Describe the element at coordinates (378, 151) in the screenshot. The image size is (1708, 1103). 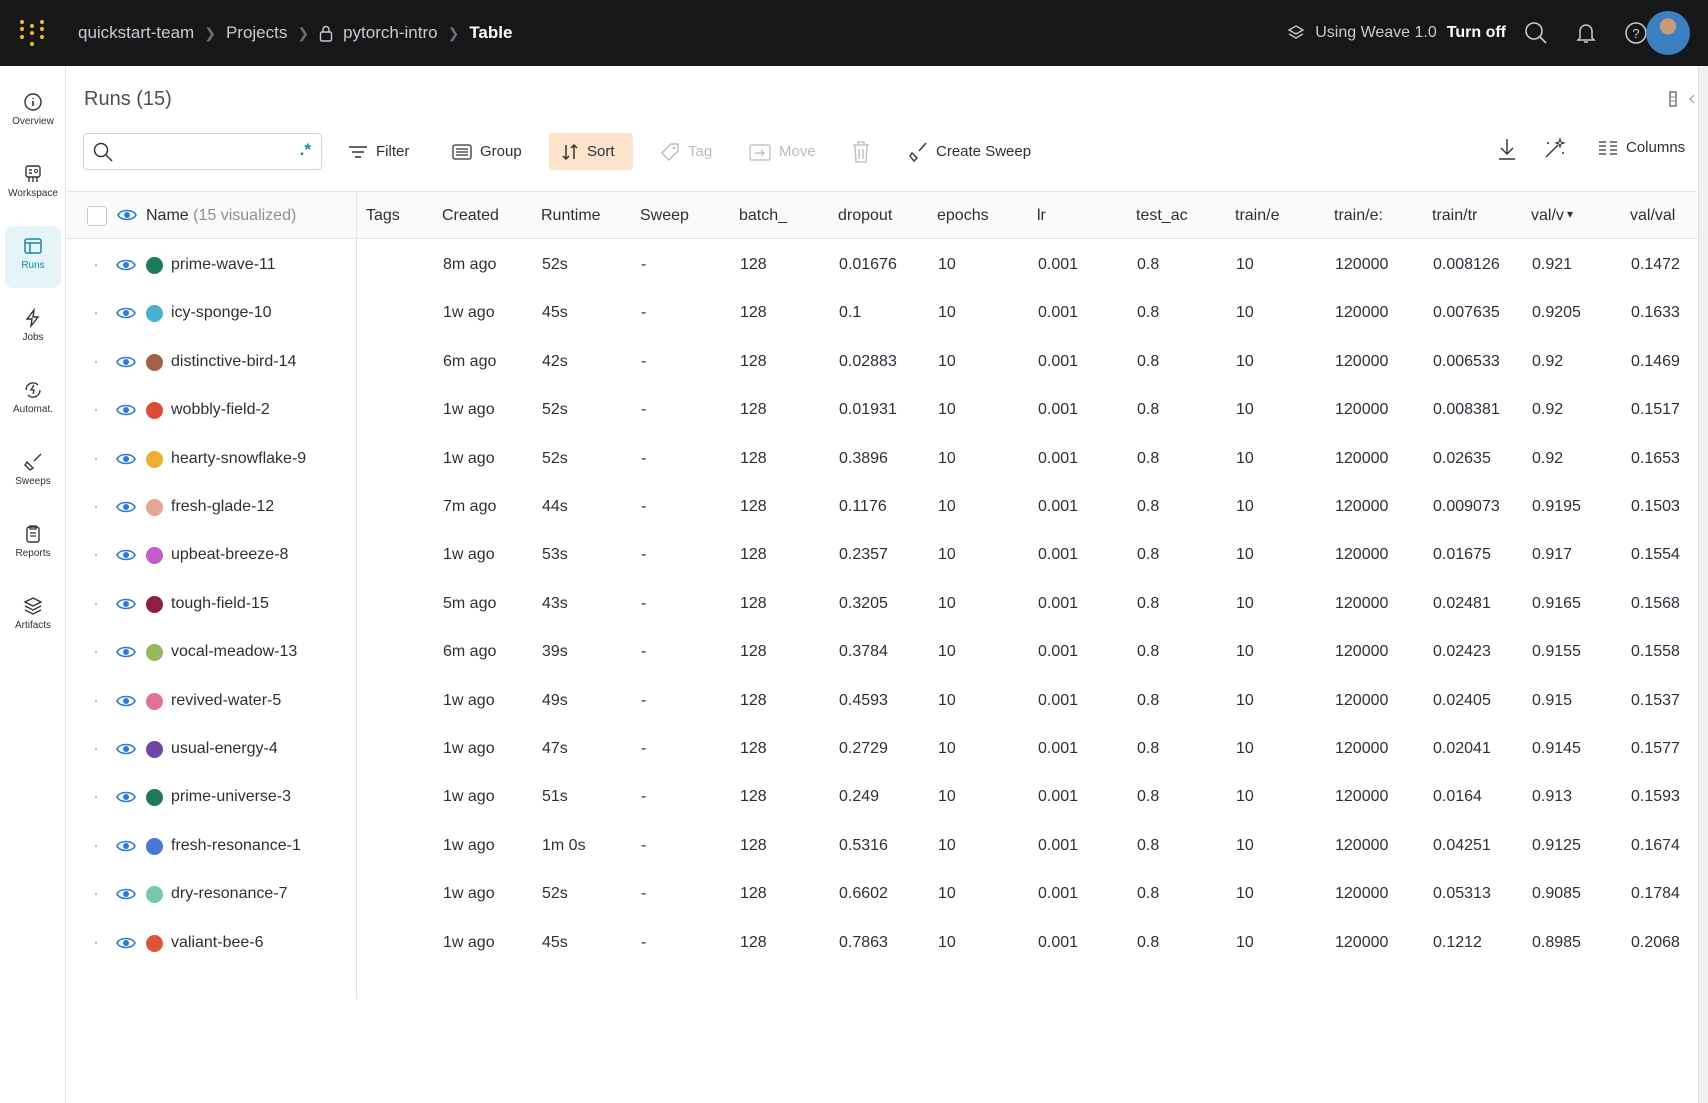
I see `filter-button: Filter` at that location.